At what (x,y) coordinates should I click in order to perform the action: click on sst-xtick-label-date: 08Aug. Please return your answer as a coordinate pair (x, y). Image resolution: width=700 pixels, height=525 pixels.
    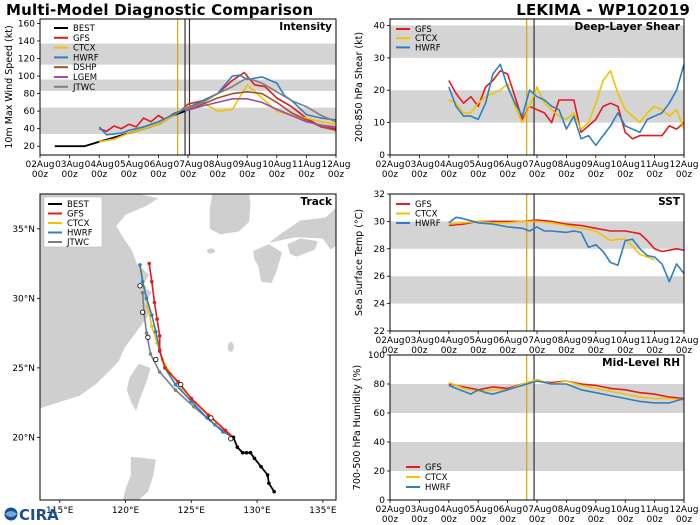
    Looking at the image, I should click on (566, 341).